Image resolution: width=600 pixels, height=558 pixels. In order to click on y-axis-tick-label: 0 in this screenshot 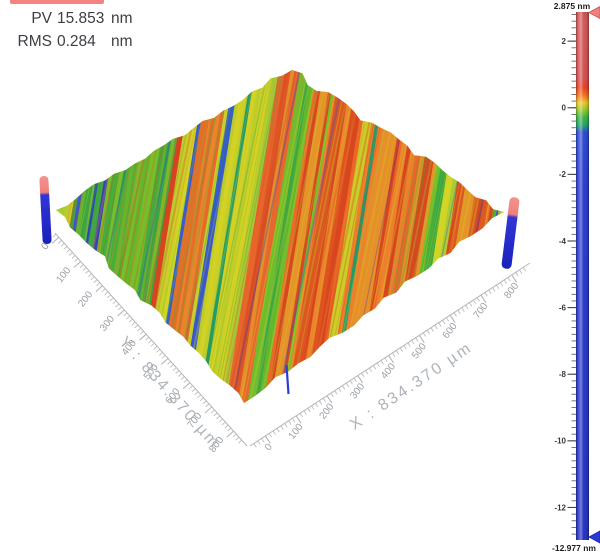, I will do `click(45, 247)`.